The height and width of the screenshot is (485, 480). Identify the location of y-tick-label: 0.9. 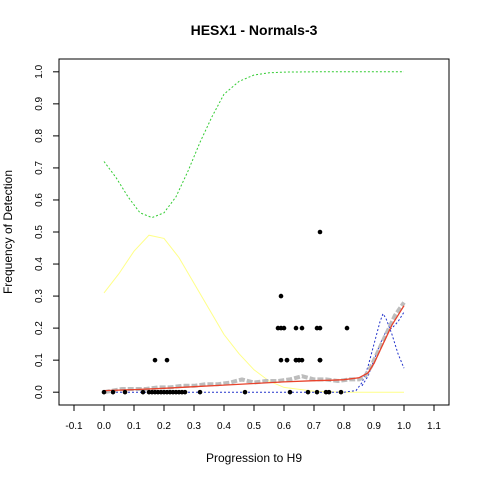
(39, 103).